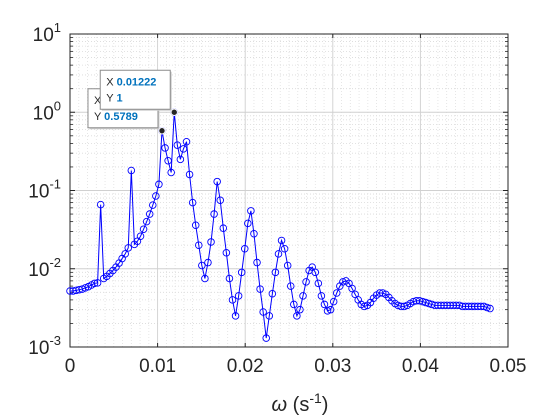 The height and width of the screenshot is (420, 560). Describe the element at coordinates (47, 111) in the screenshot. I see `y-tick-label: 10⁰` at that location.